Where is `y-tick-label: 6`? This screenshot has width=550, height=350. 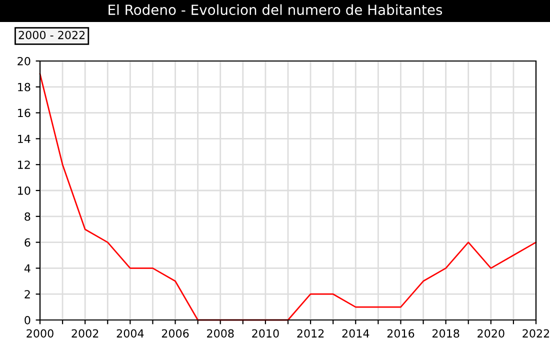
y-tick-label: 6 is located at coordinates (27, 242).